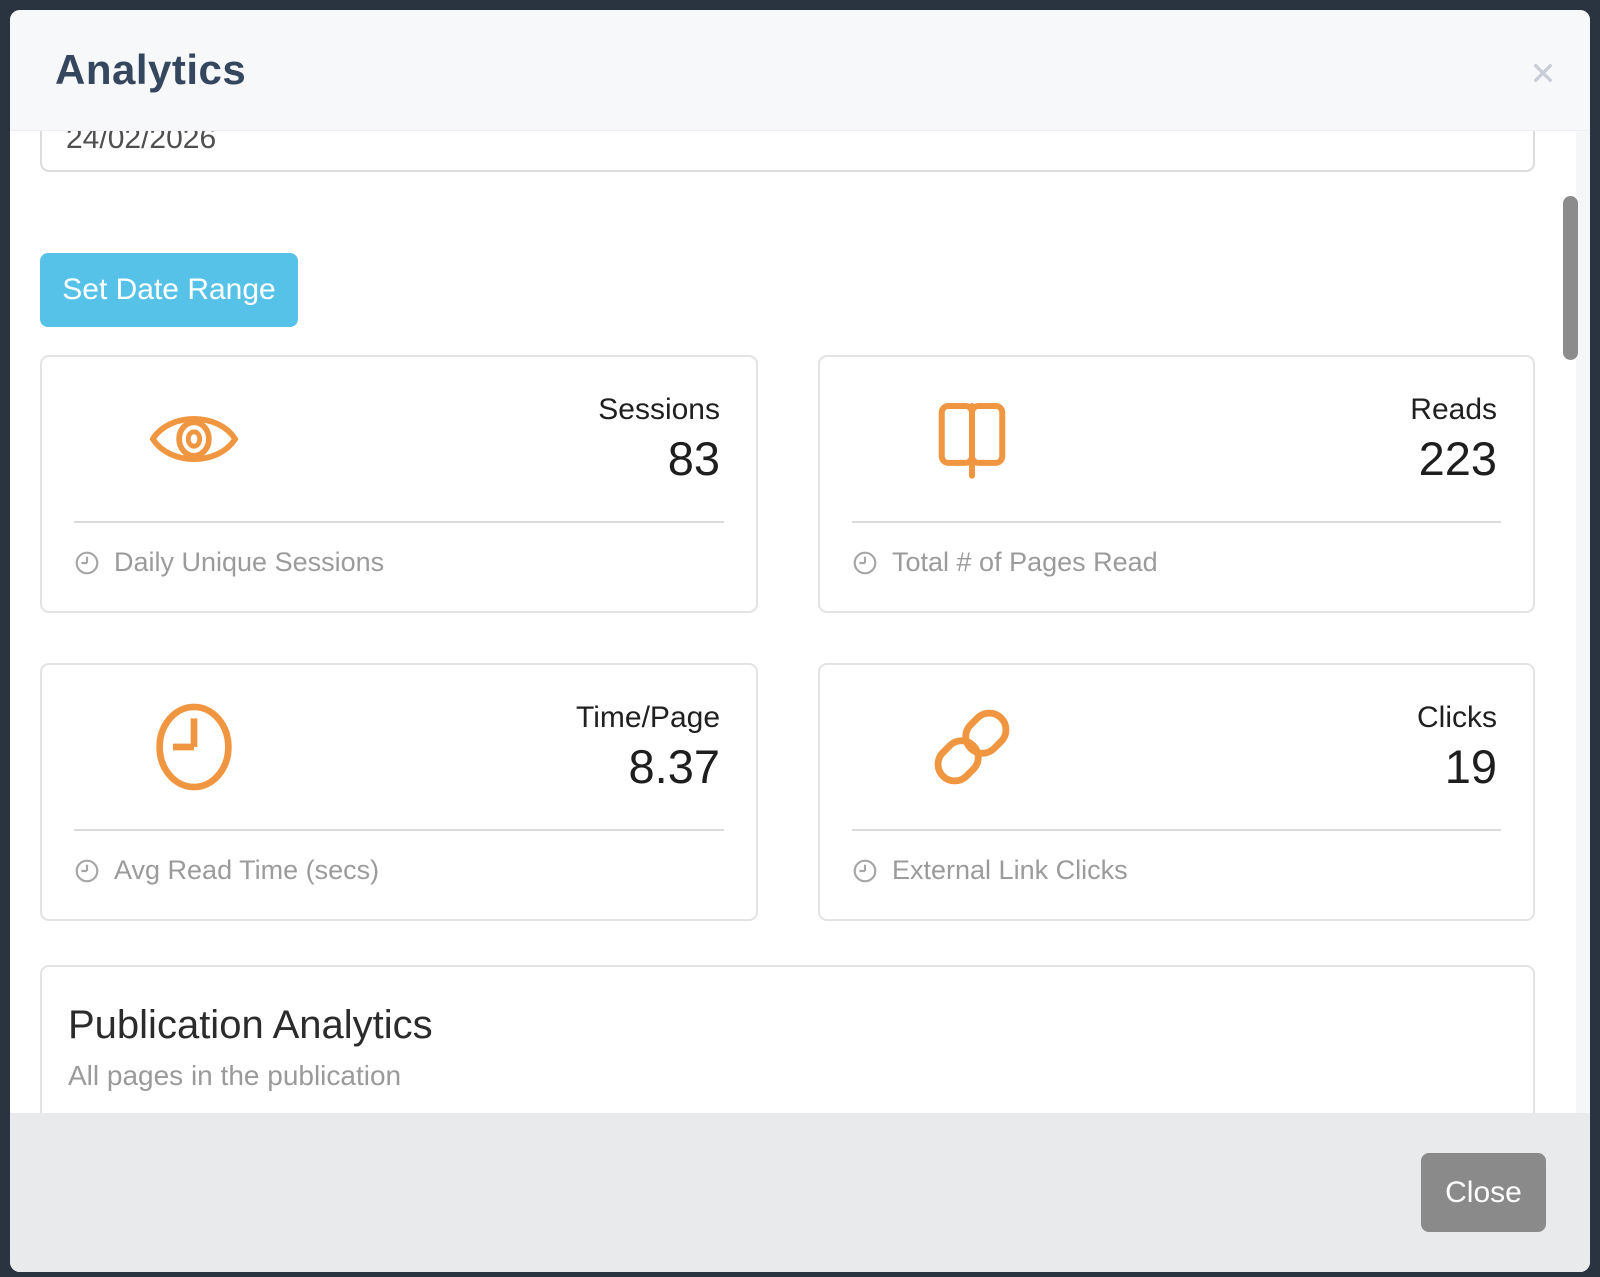 The height and width of the screenshot is (1277, 1600). Describe the element at coordinates (399, 550) in the screenshot. I see `sessions-description-row: Daily Unique Sessions` at that location.